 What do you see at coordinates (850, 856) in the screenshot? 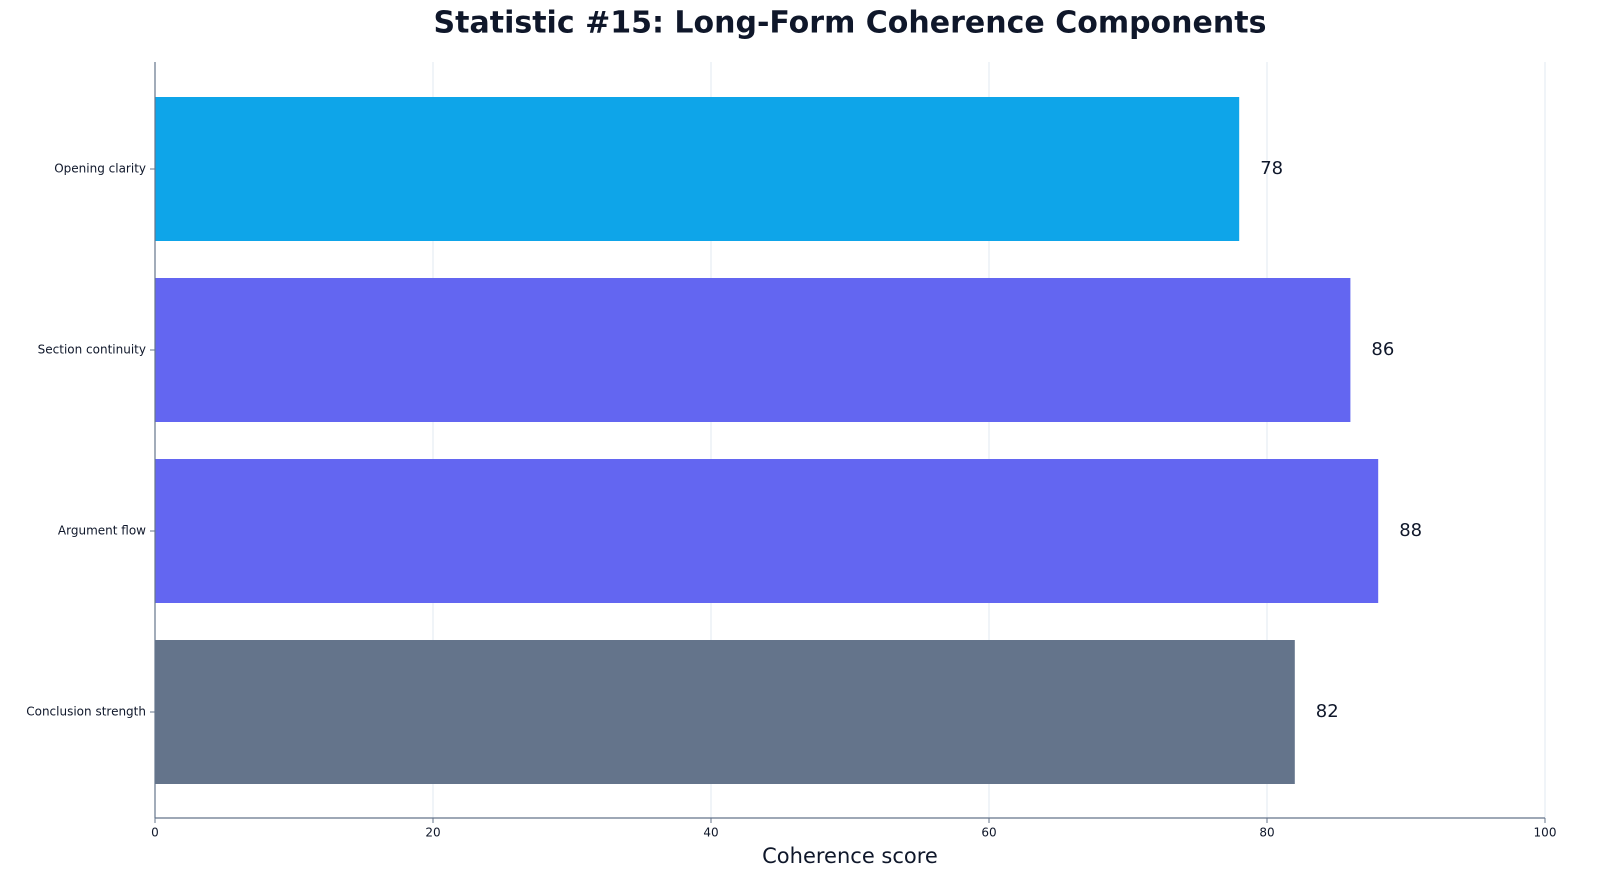
I see `x-axis-label: Coherence score` at bounding box center [850, 856].